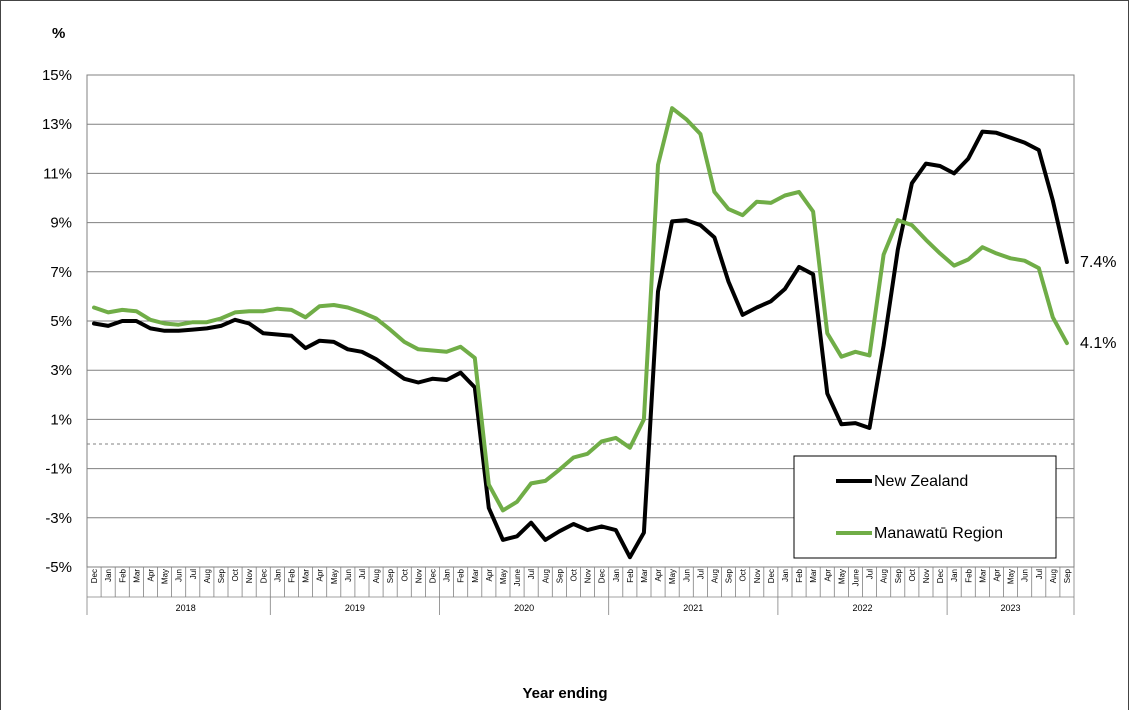 This screenshot has width=1129, height=711. I want to click on x-year-label: 2020, so click(524, 608).